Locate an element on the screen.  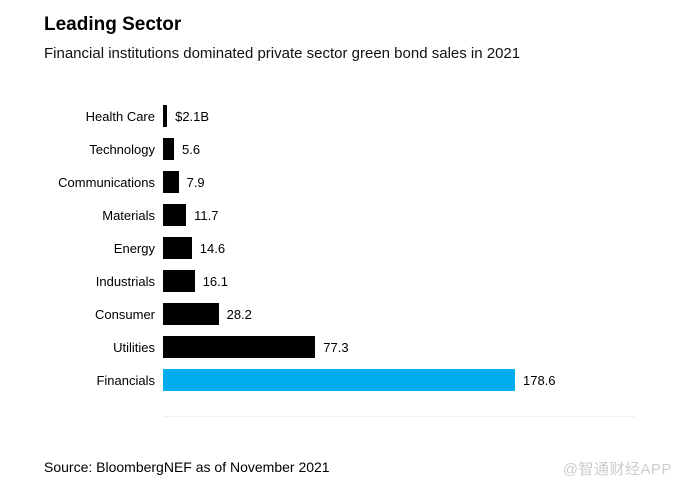
category-label: Technology is located at coordinates (122, 149).